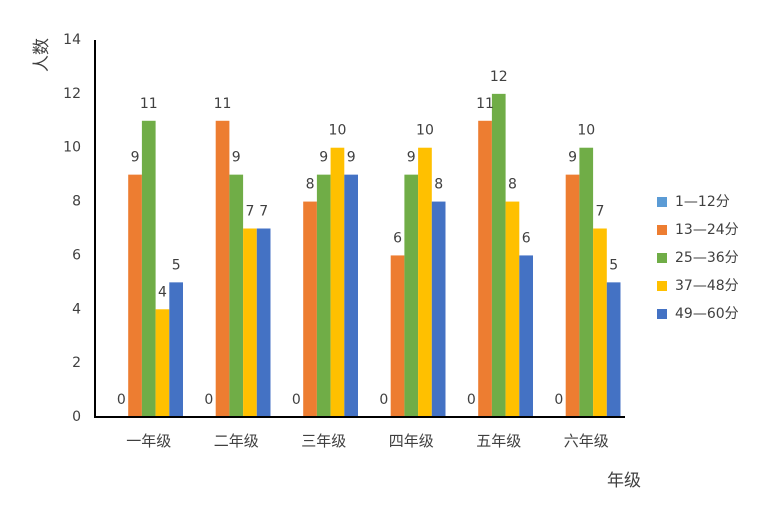 The image size is (764, 515). I want to click on legend-label: 13—24分, so click(707, 230).